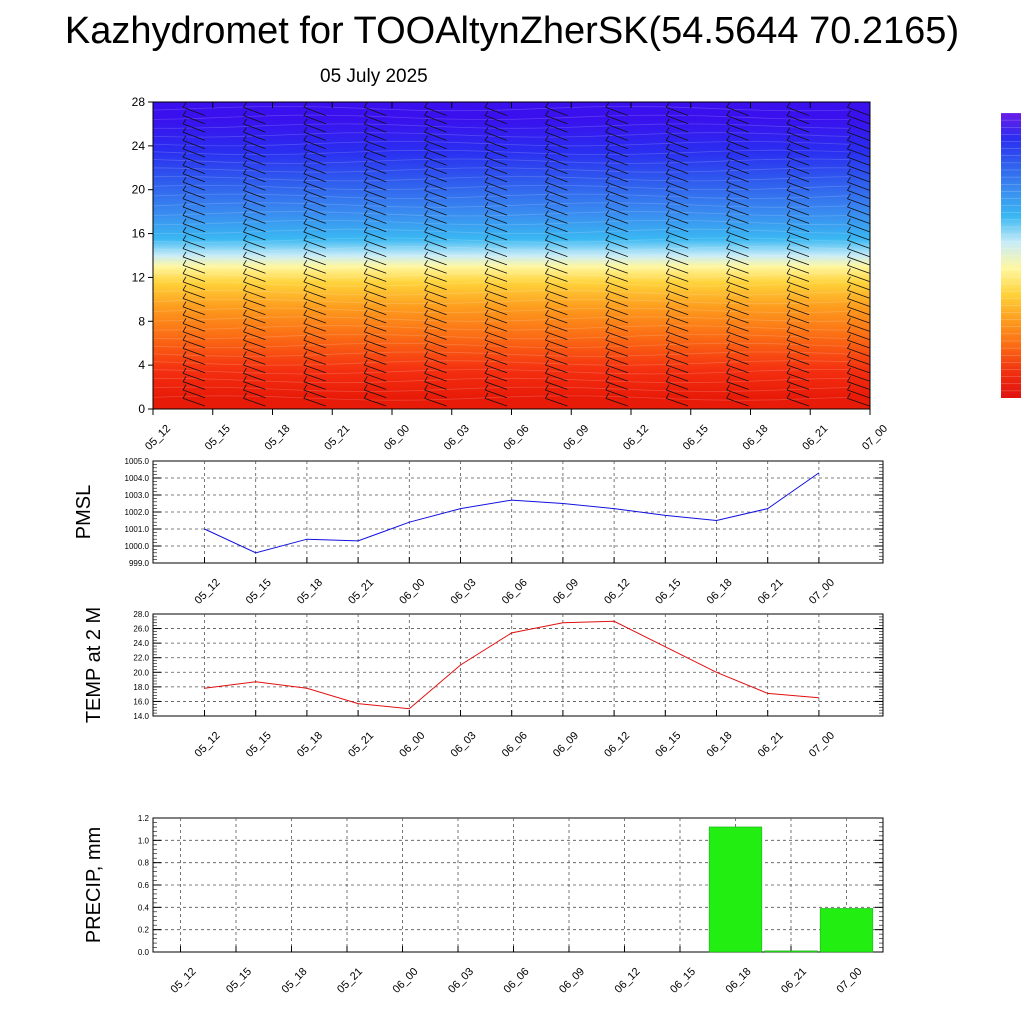 The height and width of the screenshot is (1024, 1024). I want to click on heatmap-ytick-label: 12, so click(139, 277).